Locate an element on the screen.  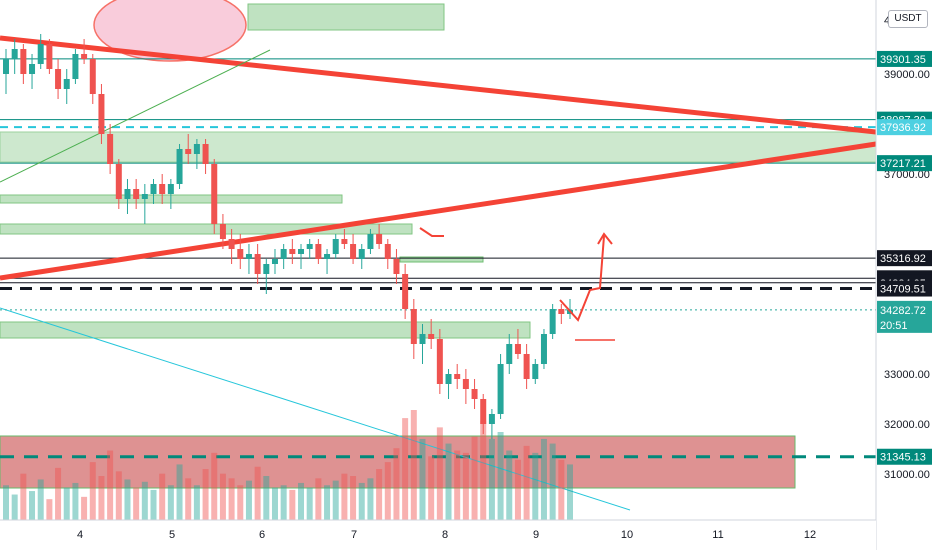
demand-zone is located at coordinates (398, 462).